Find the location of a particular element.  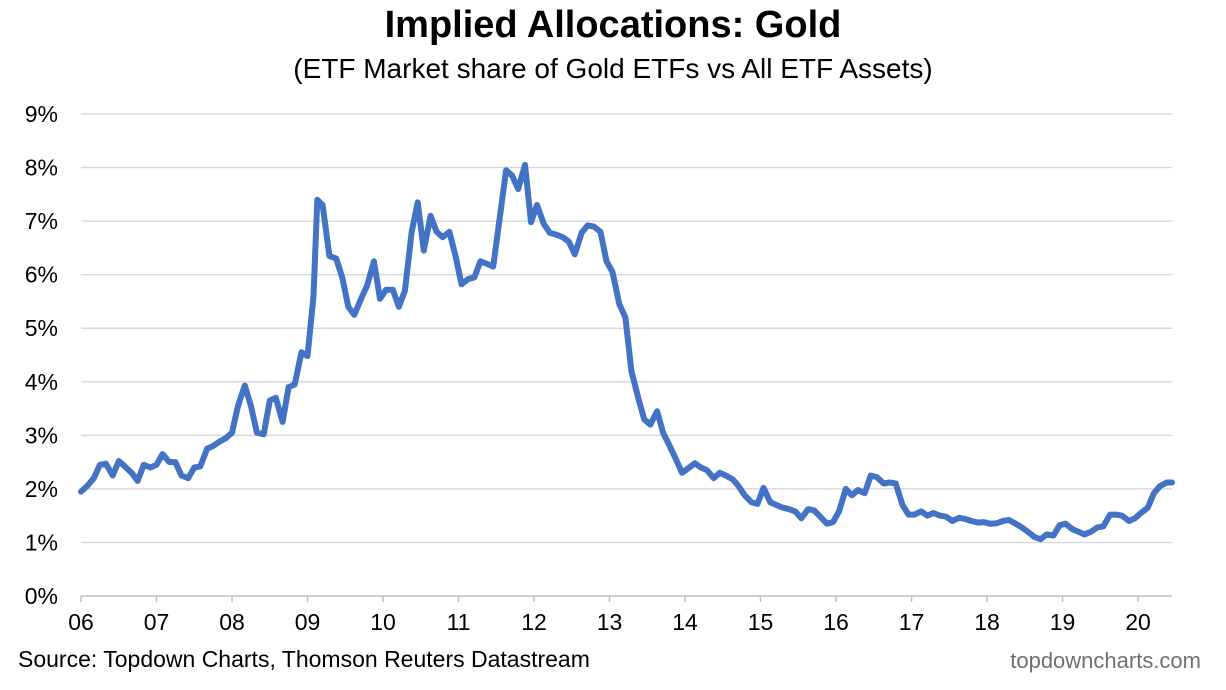

x-axis-ticks: 06 07 08 09 10 11 12 13 14 15 16 17 18 19 20 is located at coordinates (609, 615).